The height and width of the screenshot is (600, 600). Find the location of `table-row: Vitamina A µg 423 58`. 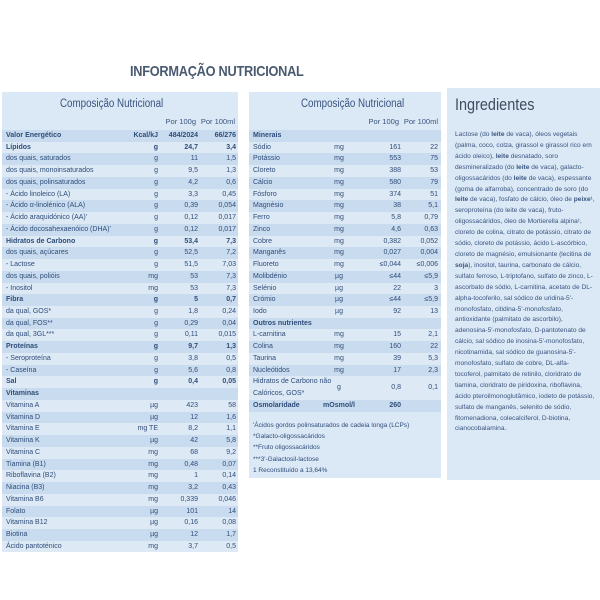

table-row: Vitamina A µg 423 58 is located at coordinates (120, 405).